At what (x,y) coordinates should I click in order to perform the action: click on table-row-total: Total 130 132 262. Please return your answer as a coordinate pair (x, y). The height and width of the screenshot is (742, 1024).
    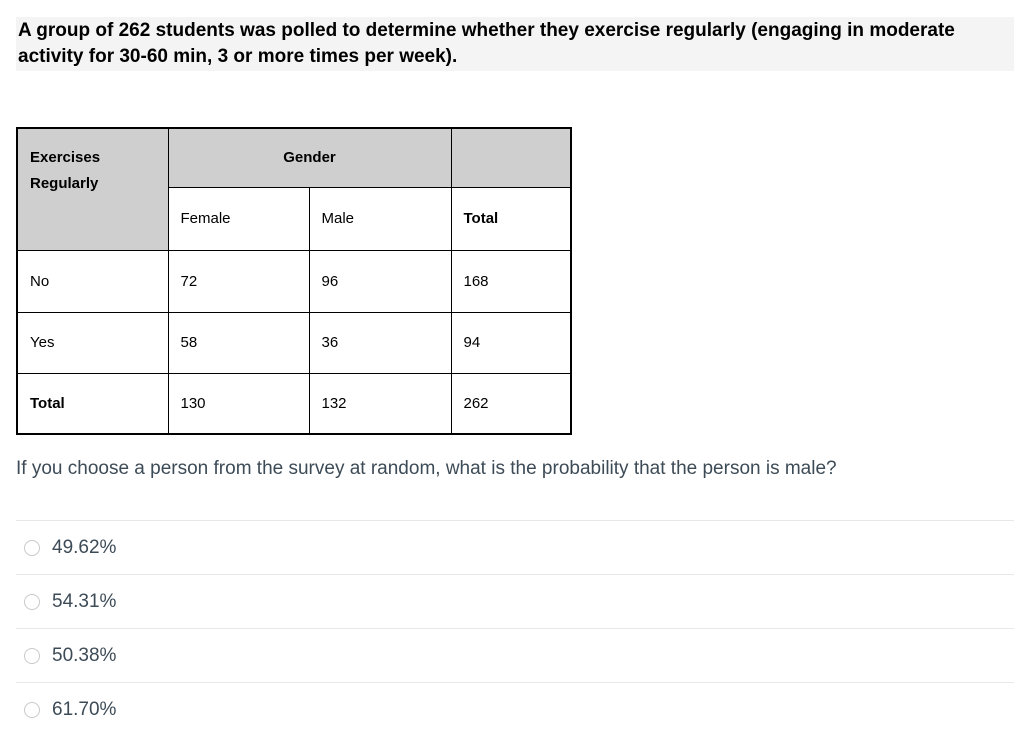
    Looking at the image, I should click on (294, 403).